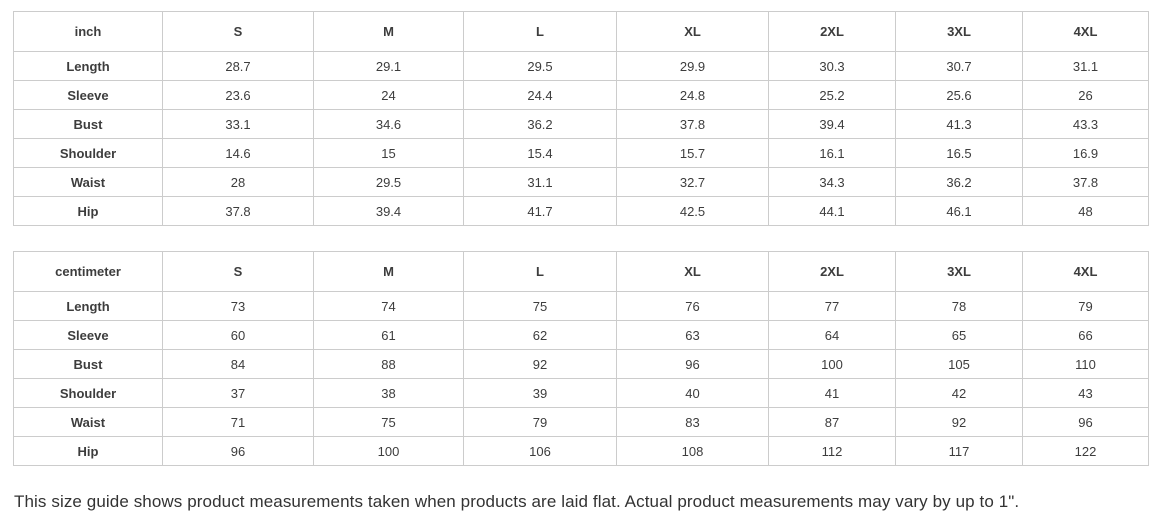 The height and width of the screenshot is (530, 1171). What do you see at coordinates (88, 31) in the screenshot?
I see `unit-header-cell: inch` at bounding box center [88, 31].